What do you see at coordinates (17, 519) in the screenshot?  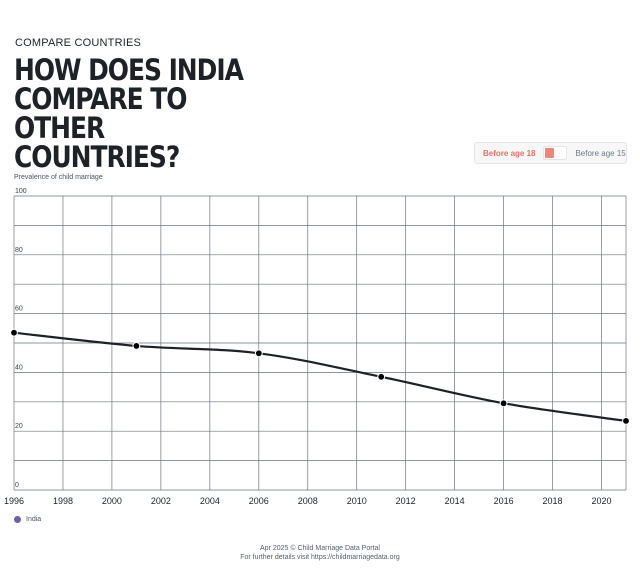 I see `legend-swatch-india` at bounding box center [17, 519].